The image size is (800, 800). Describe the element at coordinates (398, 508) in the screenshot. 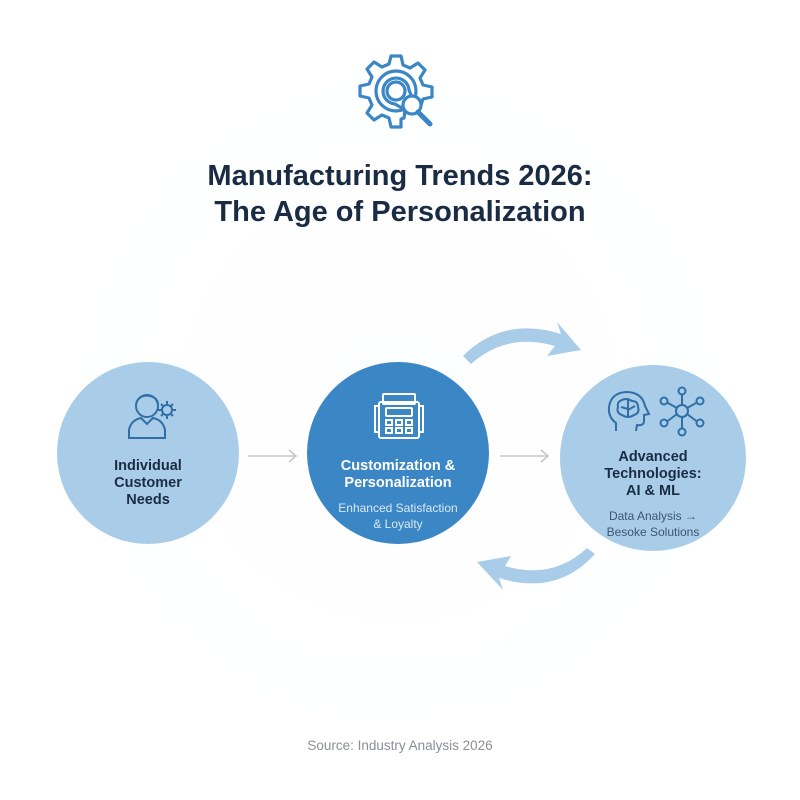

I see `node-subtitle-line: Enhanced Satisfaction` at that location.